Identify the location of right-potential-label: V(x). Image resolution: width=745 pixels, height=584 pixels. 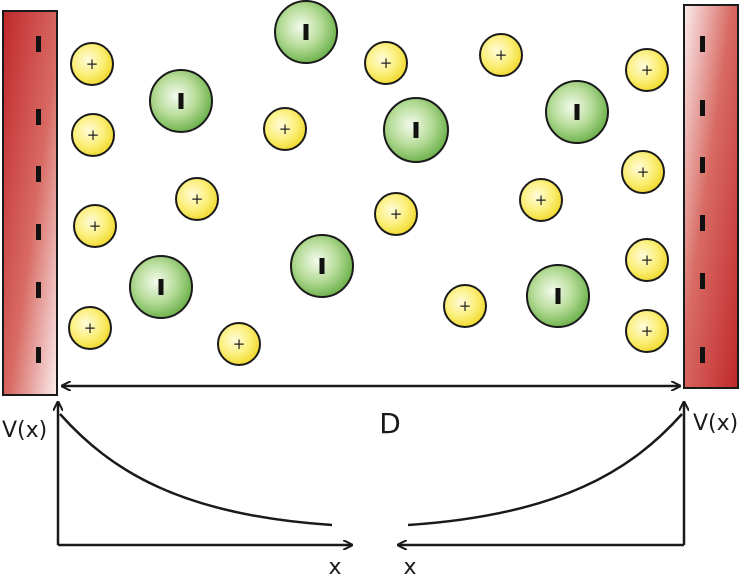
(715, 423).